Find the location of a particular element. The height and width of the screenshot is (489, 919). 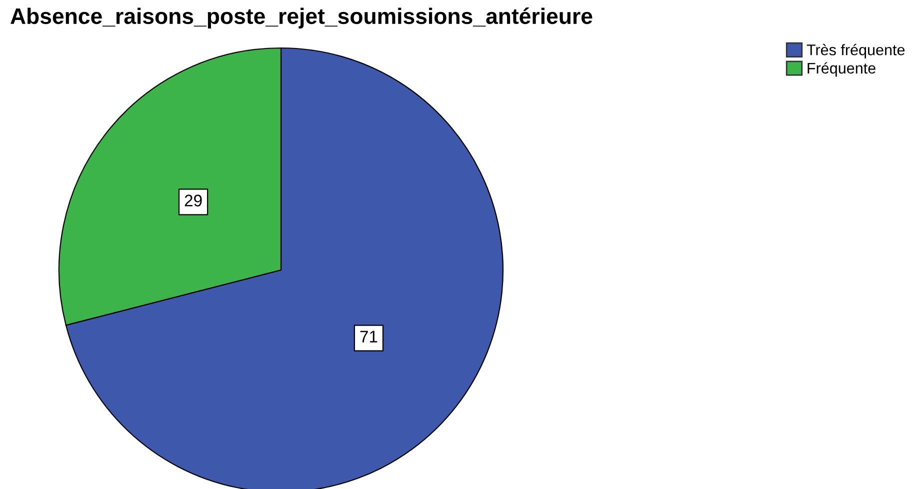

data-label: 29 is located at coordinates (193, 200).